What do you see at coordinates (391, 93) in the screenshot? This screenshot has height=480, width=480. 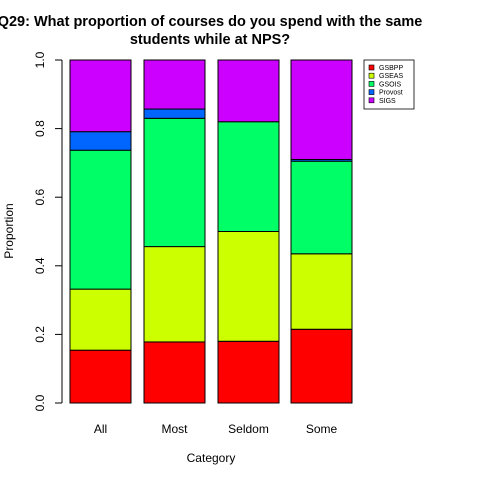 I see `legend-label-provost: Provost` at bounding box center [391, 93].